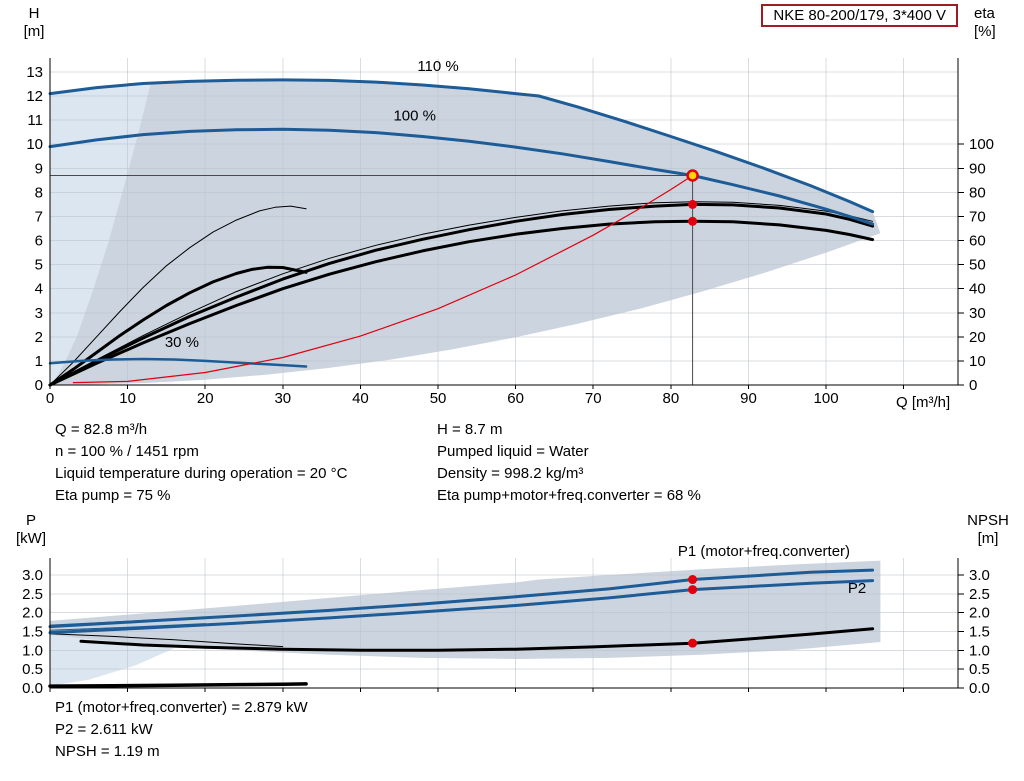 This screenshot has width=1024, height=781. I want to click on y-right-tick-label: 2.0, so click(979, 613).